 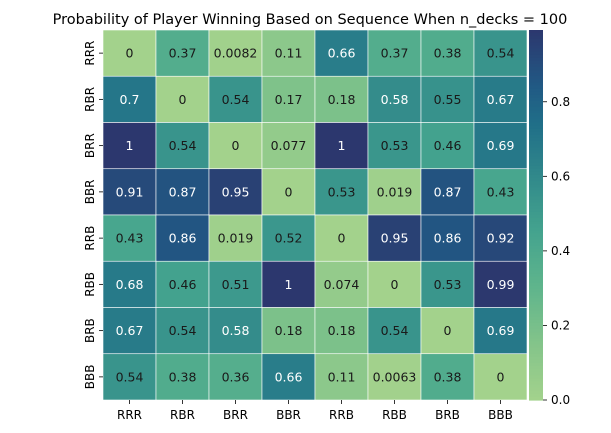 I want to click on y-tick-label: RBB, so click(x=90, y=284).